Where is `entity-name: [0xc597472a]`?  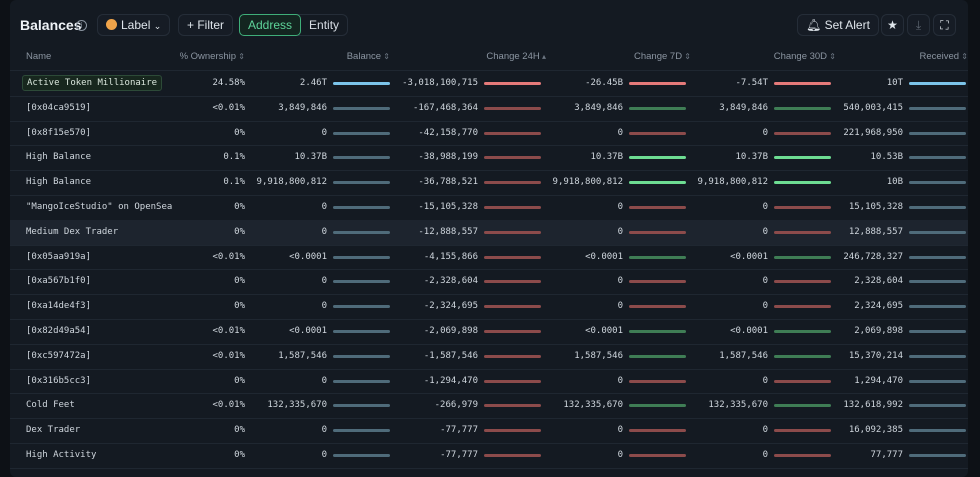 entity-name: [0xc597472a] is located at coordinates (59, 355).